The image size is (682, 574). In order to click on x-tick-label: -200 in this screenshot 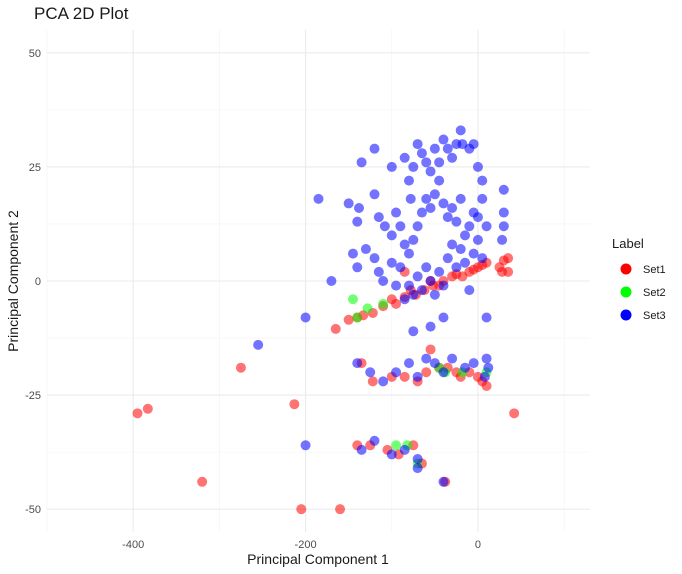, I will do `click(306, 545)`.